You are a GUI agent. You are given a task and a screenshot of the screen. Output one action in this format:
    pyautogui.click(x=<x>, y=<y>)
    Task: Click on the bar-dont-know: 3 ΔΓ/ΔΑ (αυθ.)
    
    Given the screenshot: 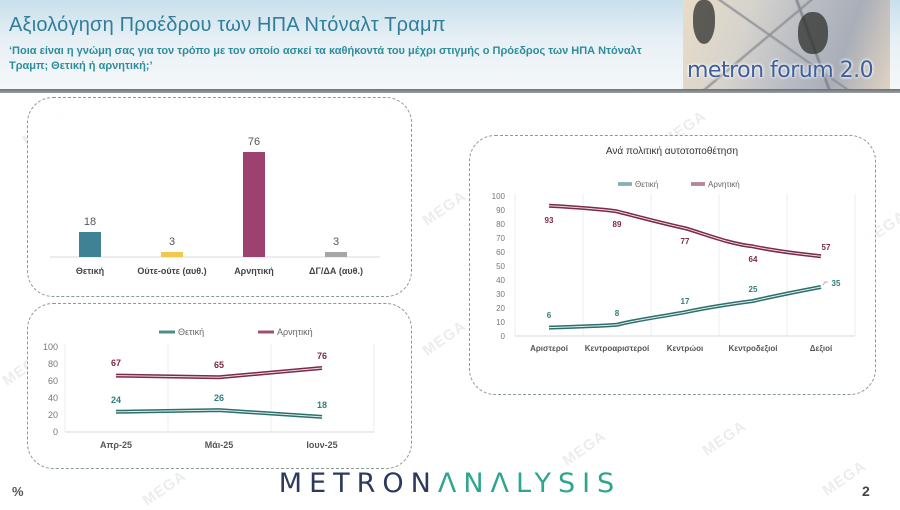 What is the action you would take?
    pyautogui.click(x=336, y=256)
    